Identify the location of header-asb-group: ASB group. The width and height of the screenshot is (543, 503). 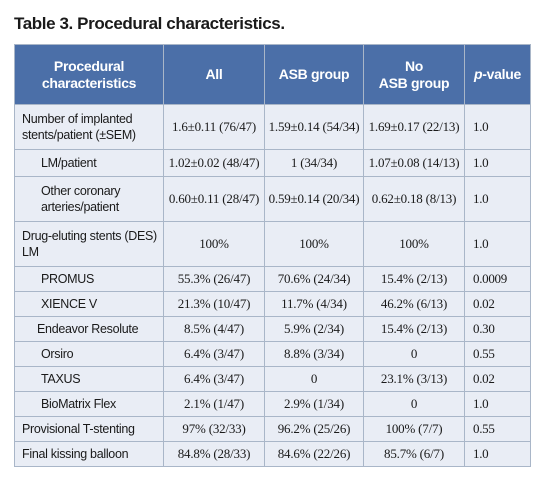
(314, 74).